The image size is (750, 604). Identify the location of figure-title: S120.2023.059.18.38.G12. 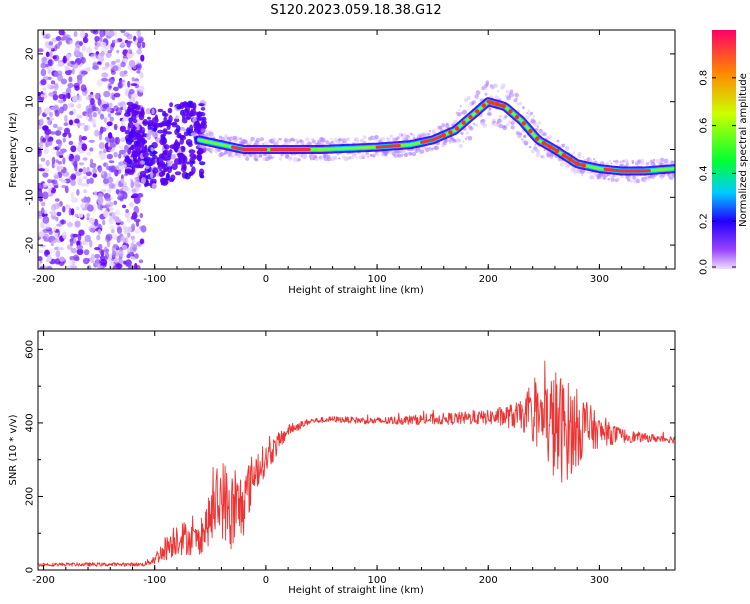
(355, 10).